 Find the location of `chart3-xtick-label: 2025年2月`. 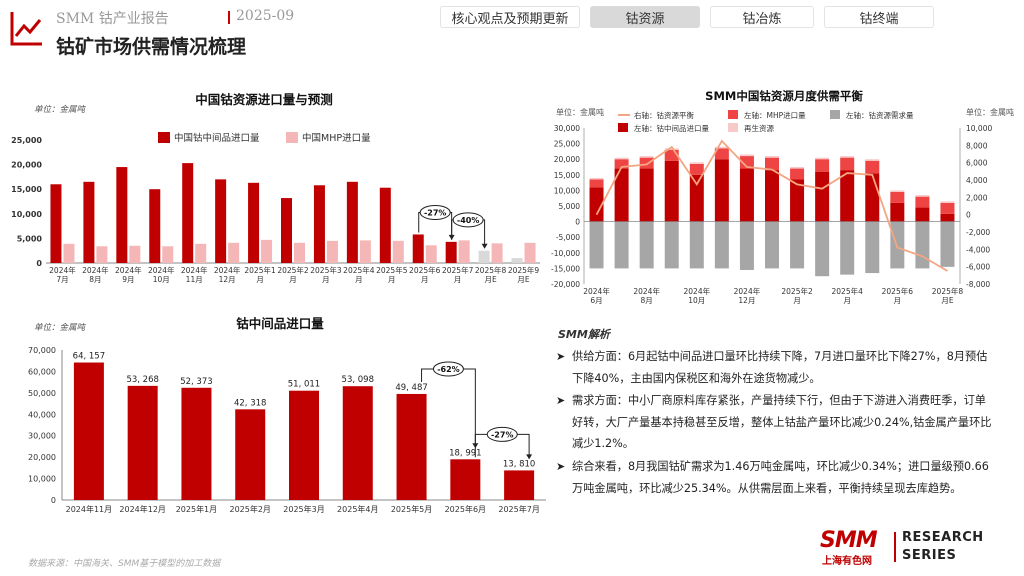

chart3-xtick-label: 2025年2月 is located at coordinates (249, 509).